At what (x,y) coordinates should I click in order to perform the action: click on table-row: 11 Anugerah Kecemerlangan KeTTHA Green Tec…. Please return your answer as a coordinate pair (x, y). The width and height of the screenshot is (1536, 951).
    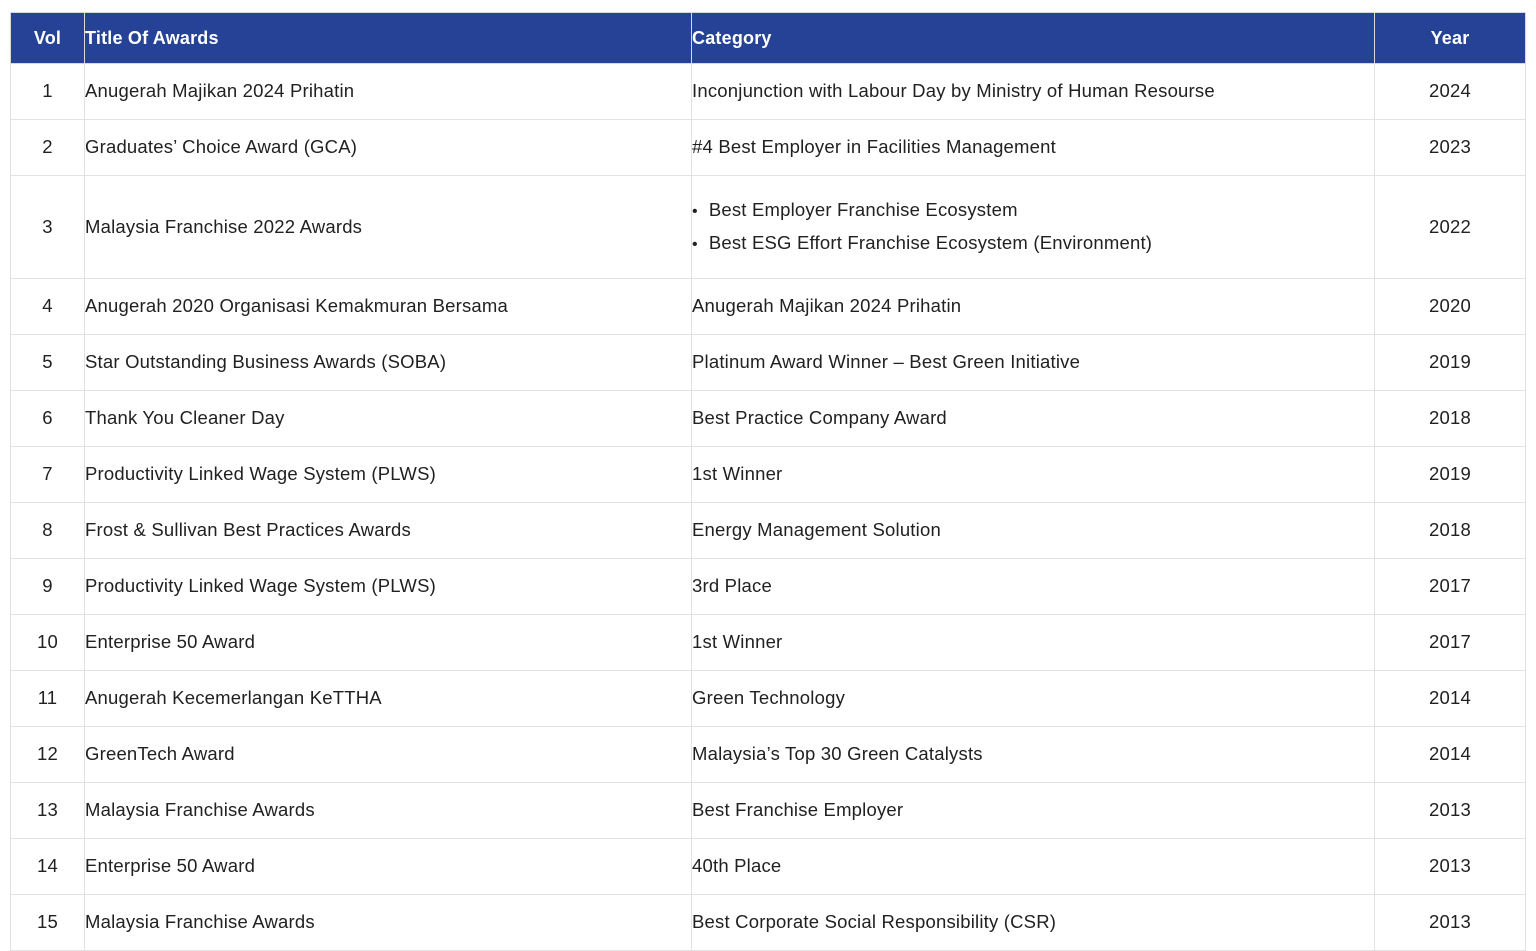
    Looking at the image, I should click on (768, 698).